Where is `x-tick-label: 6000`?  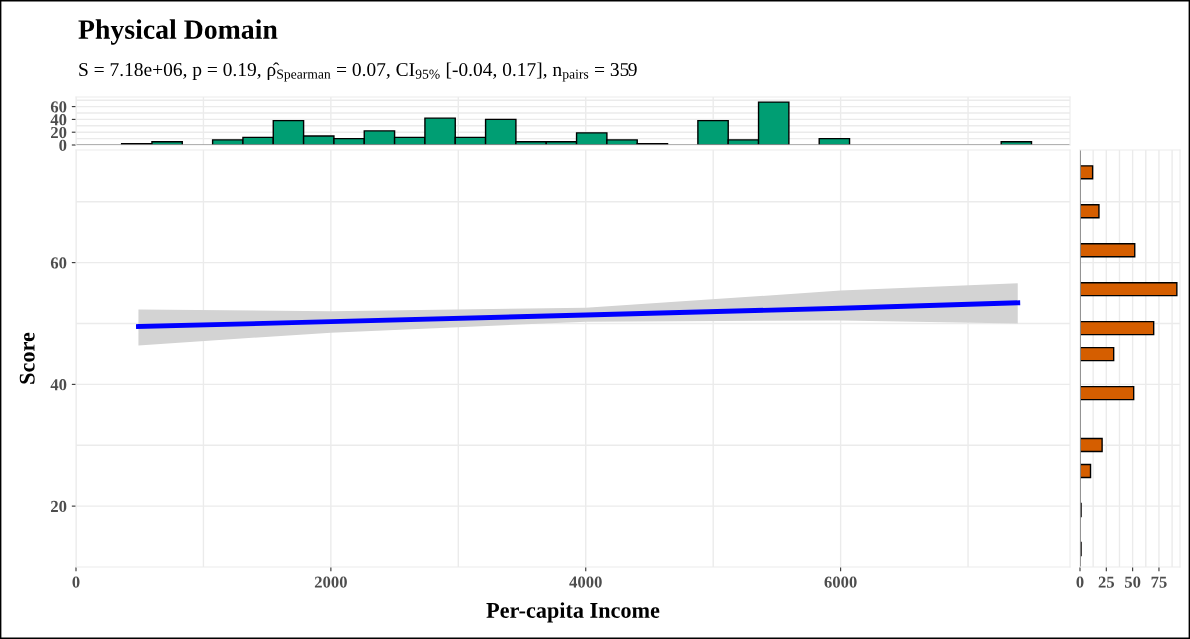 x-tick-label: 6000 is located at coordinates (840, 582).